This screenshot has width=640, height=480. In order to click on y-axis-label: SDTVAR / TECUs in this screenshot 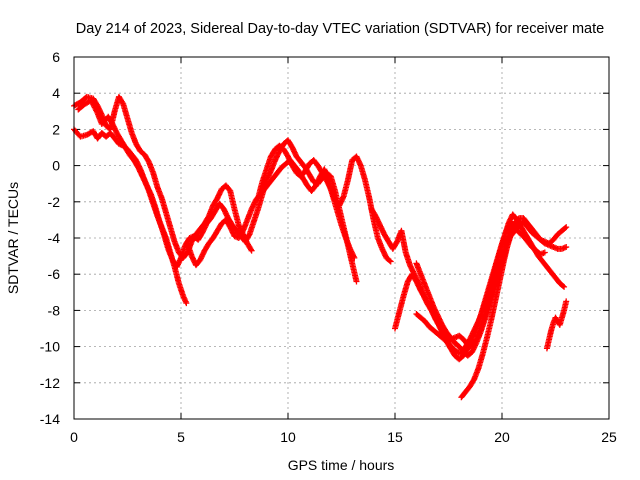, I will do `click(13, 238)`.